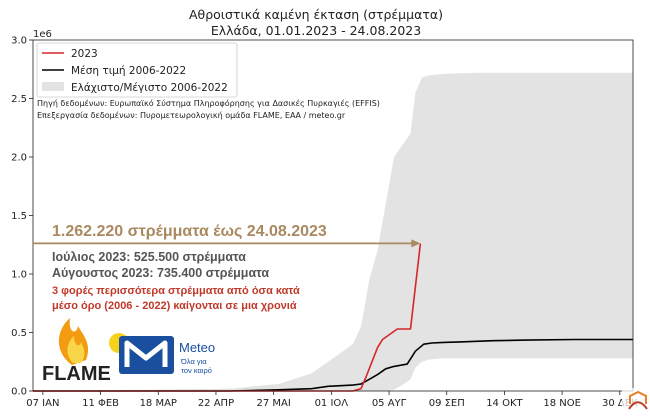 The height and width of the screenshot is (418, 650). Describe the element at coordinates (19, 99) in the screenshot. I see `y-tick-label: 2.5` at that location.